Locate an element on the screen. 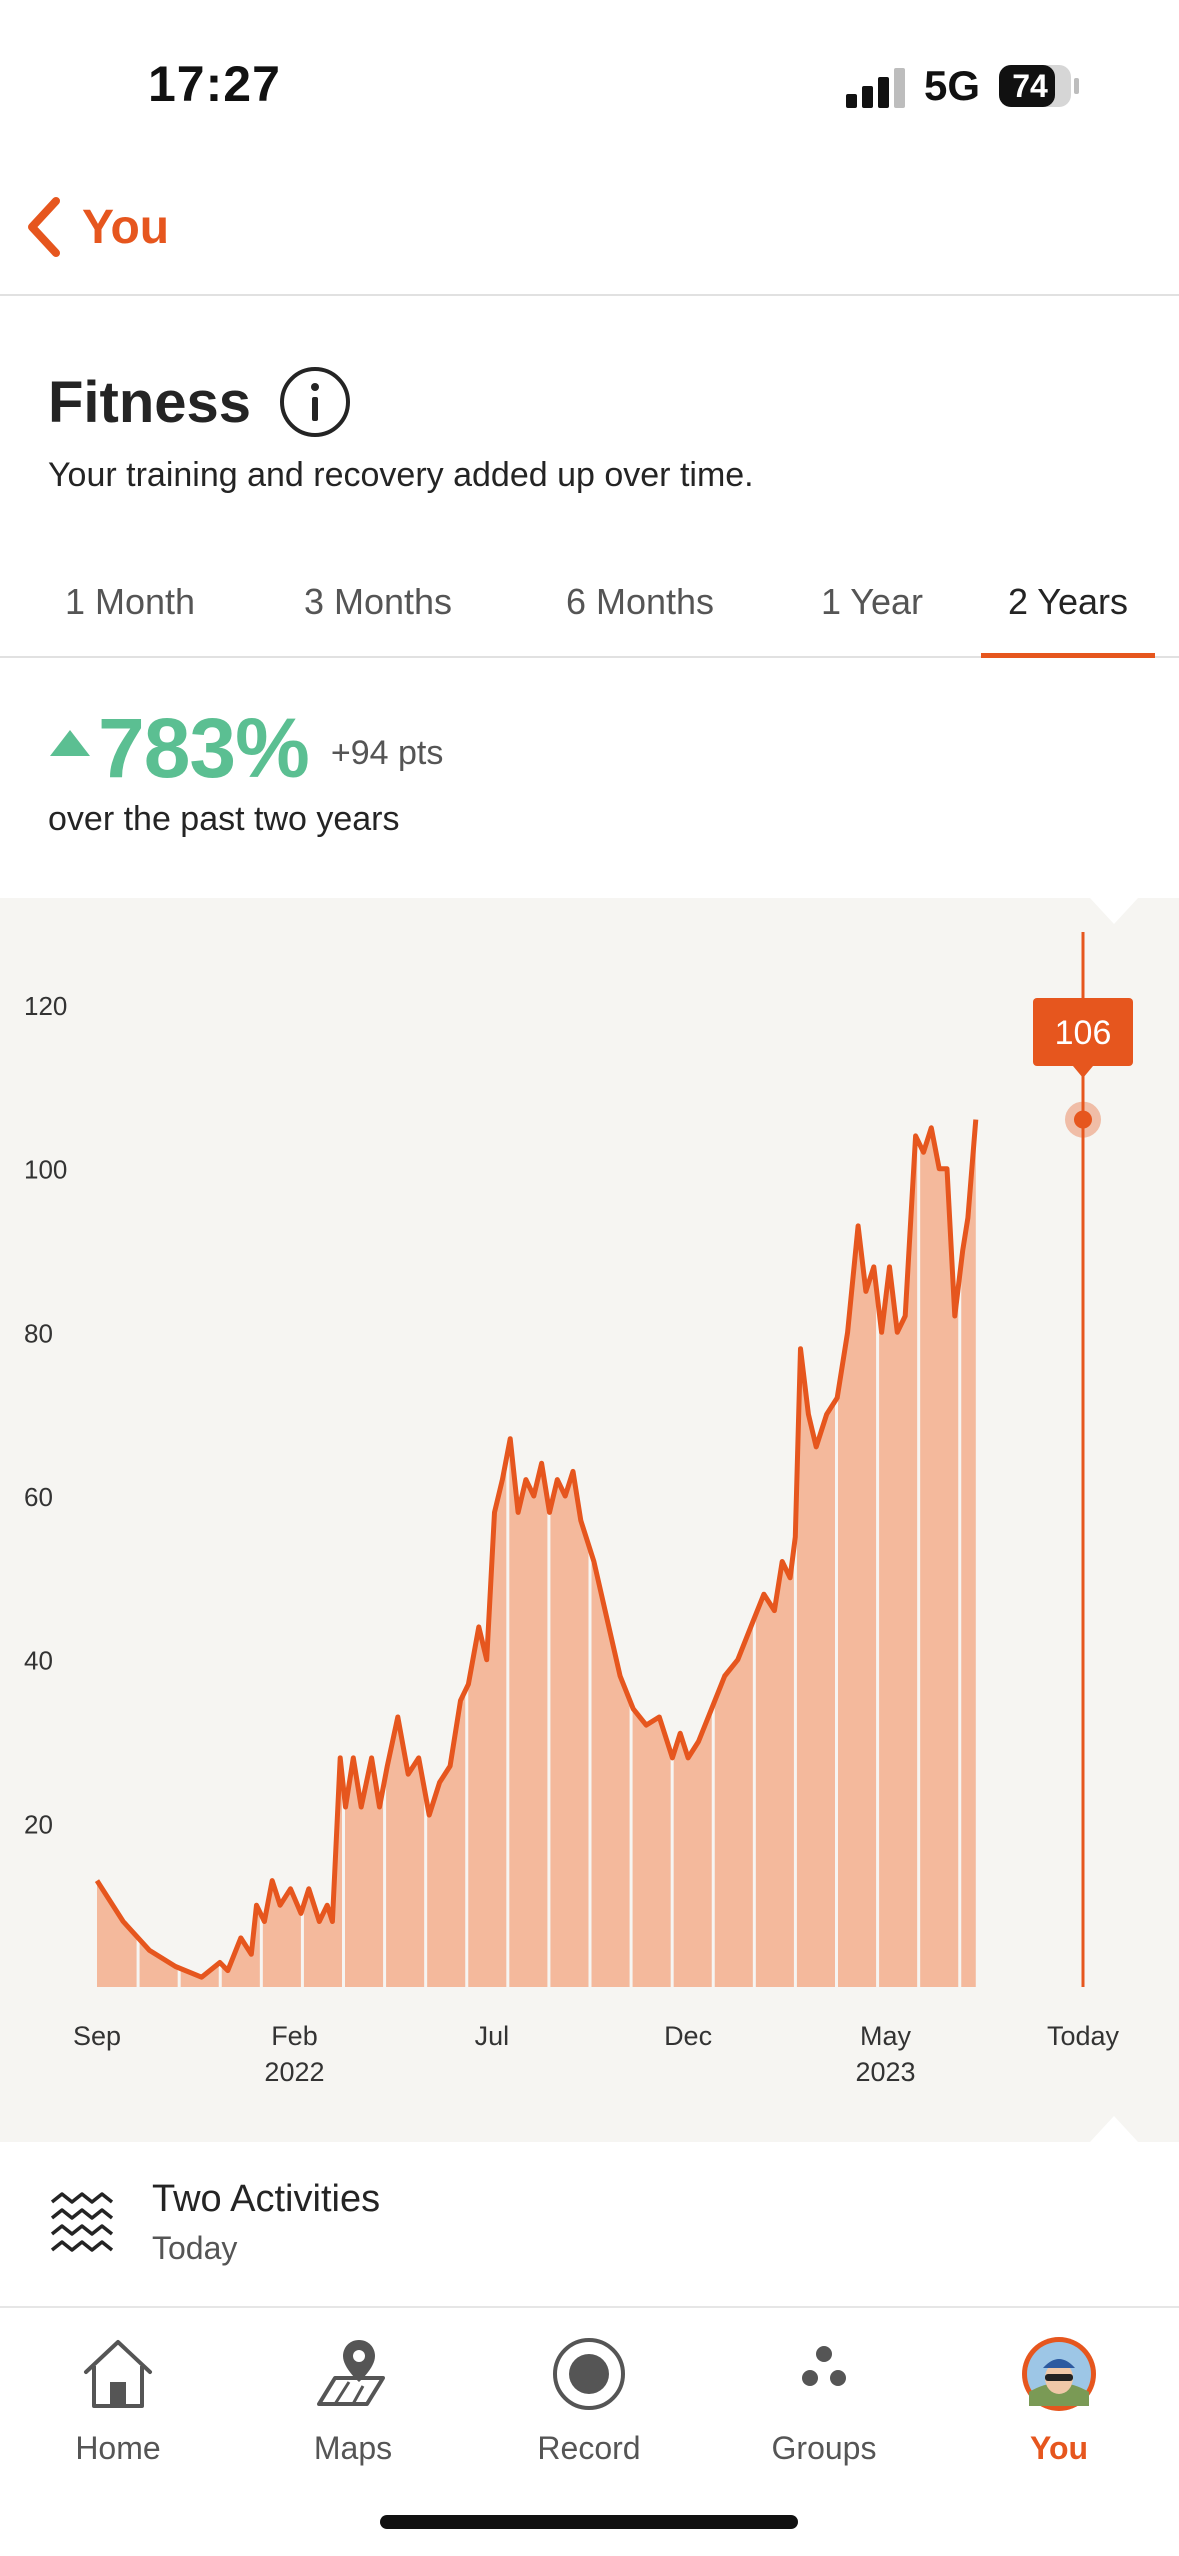  x-tick-label: Feb is located at coordinates (294, 2036).